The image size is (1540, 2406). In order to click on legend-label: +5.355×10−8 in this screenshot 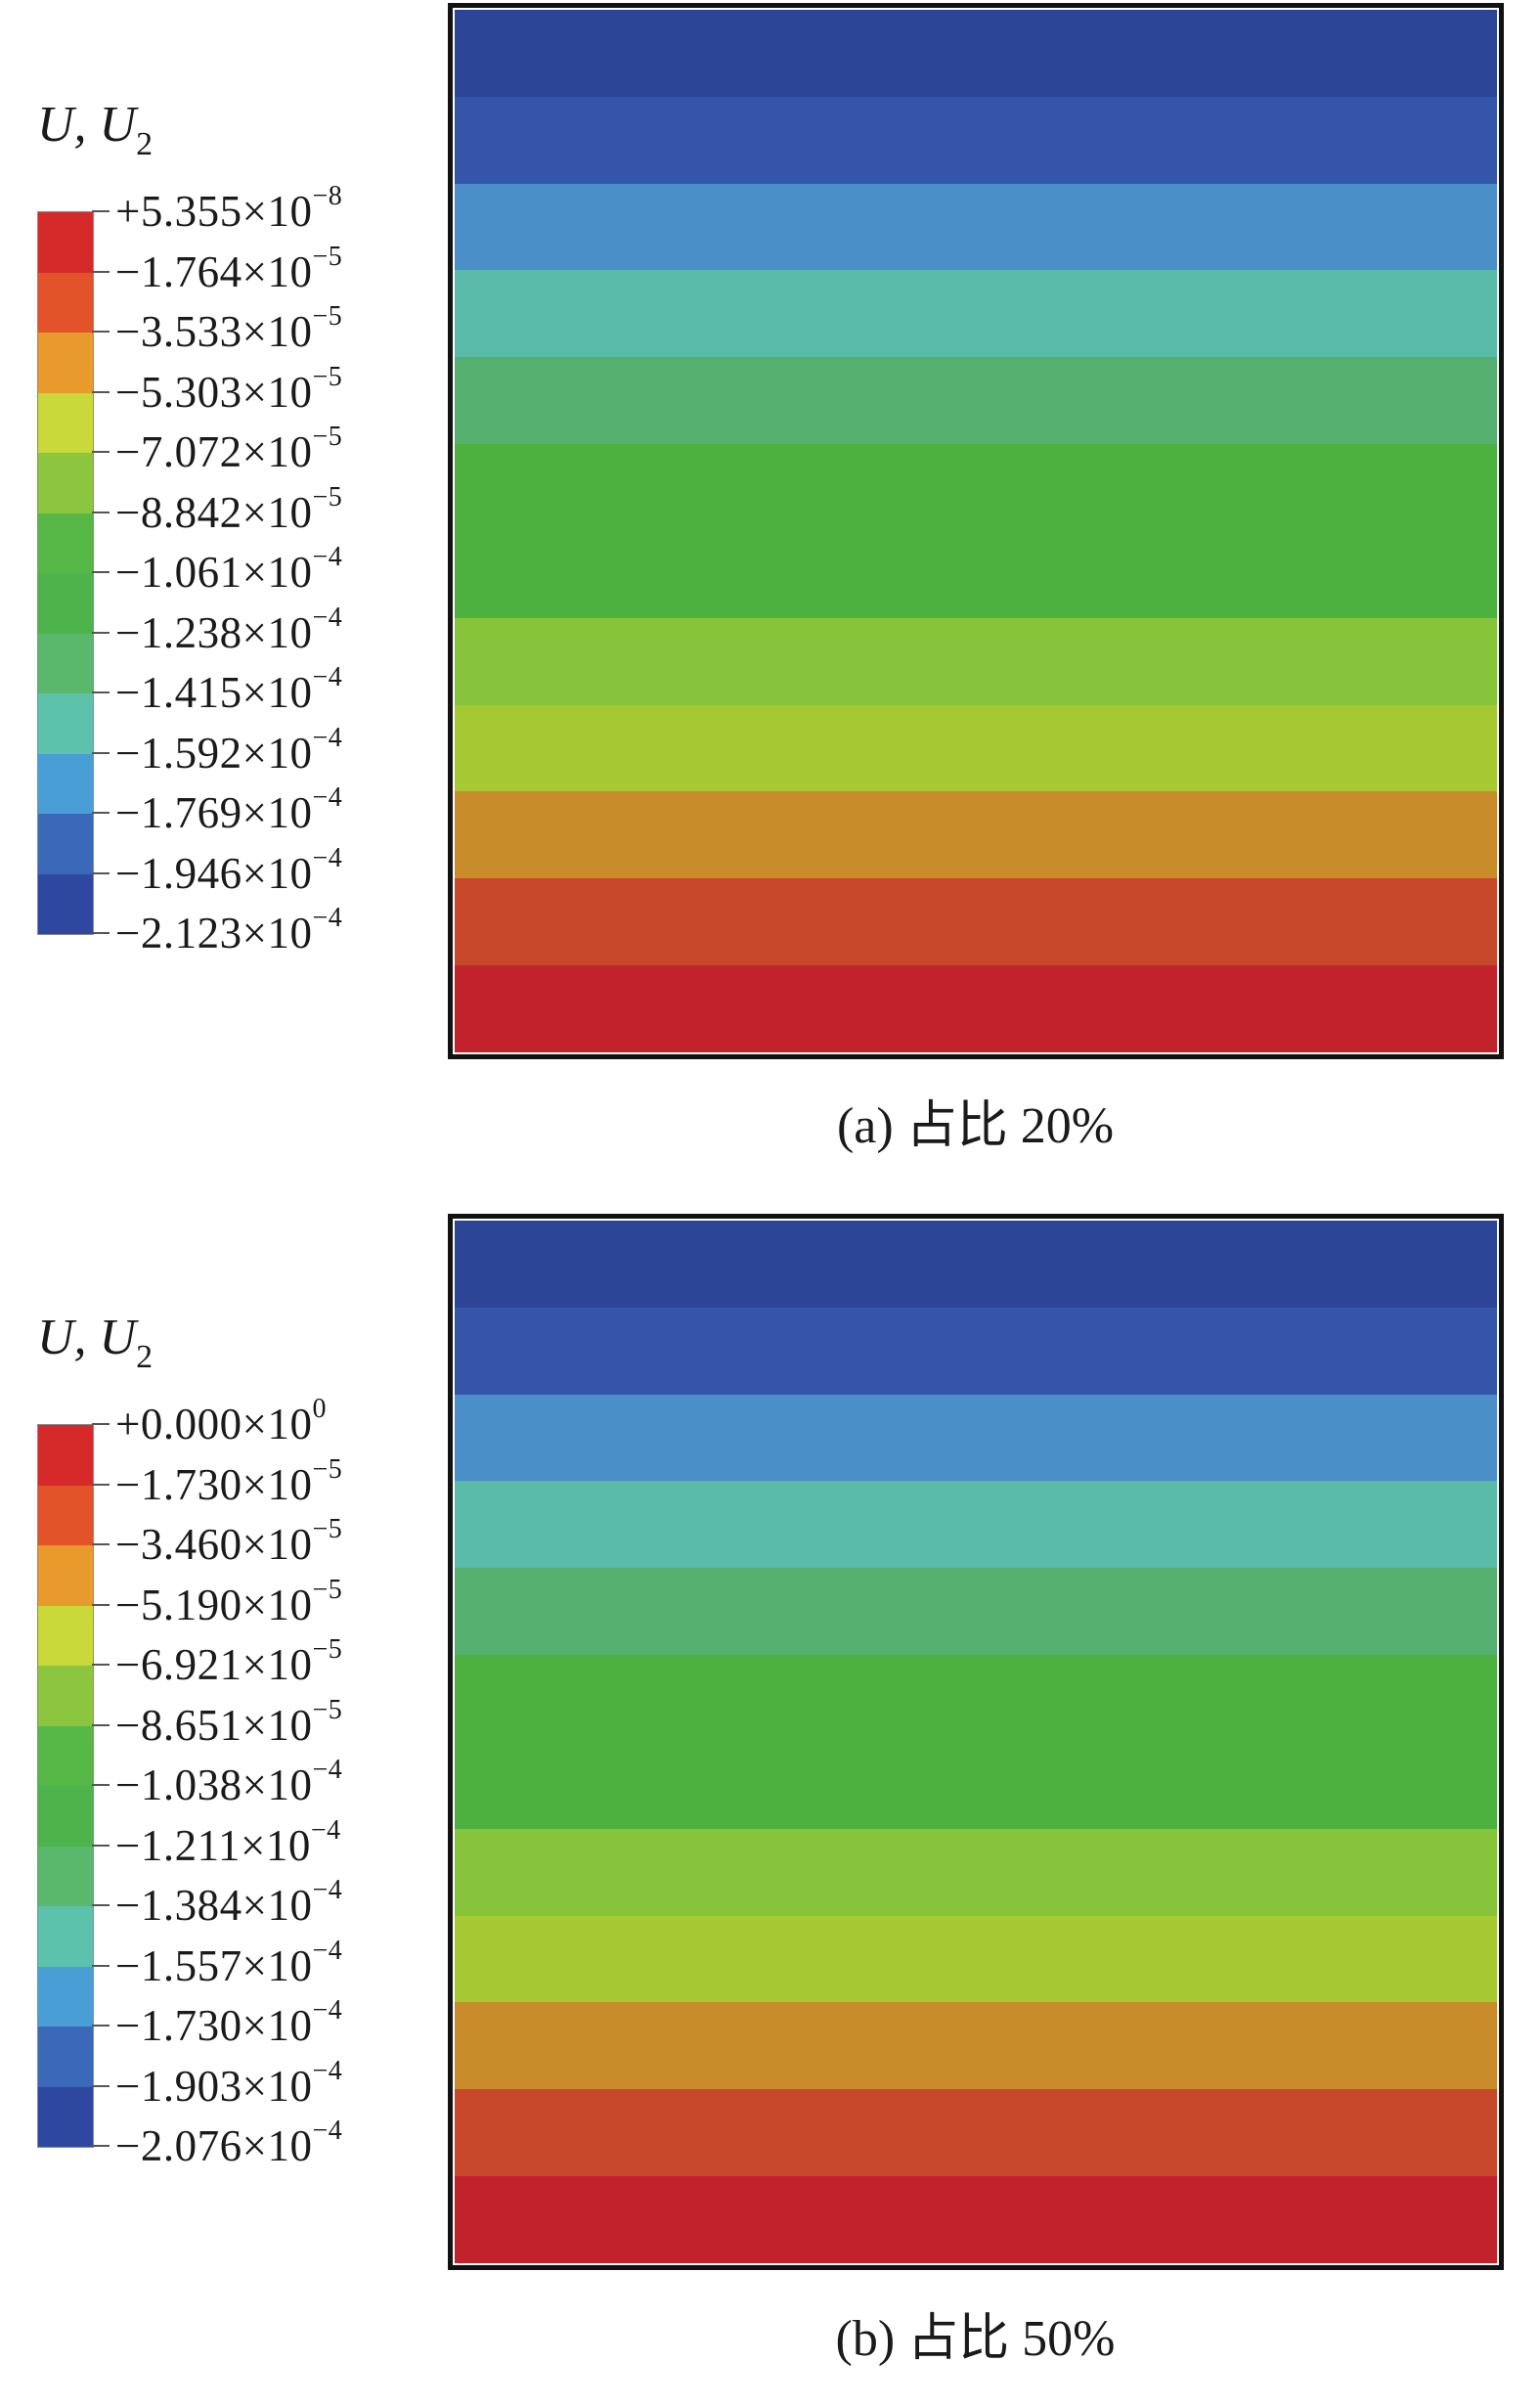, I will do `click(229, 208)`.